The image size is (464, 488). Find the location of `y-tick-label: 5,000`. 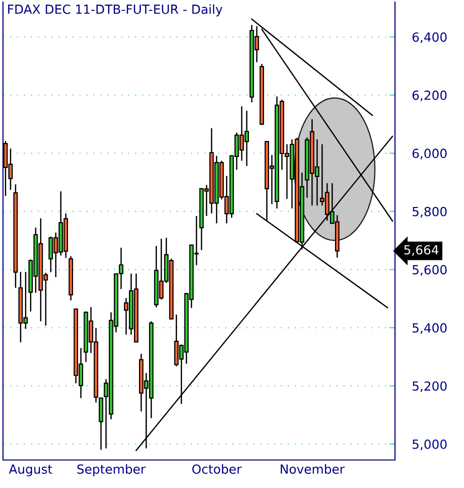

y-tick-label: 5,000 is located at coordinates (429, 444).